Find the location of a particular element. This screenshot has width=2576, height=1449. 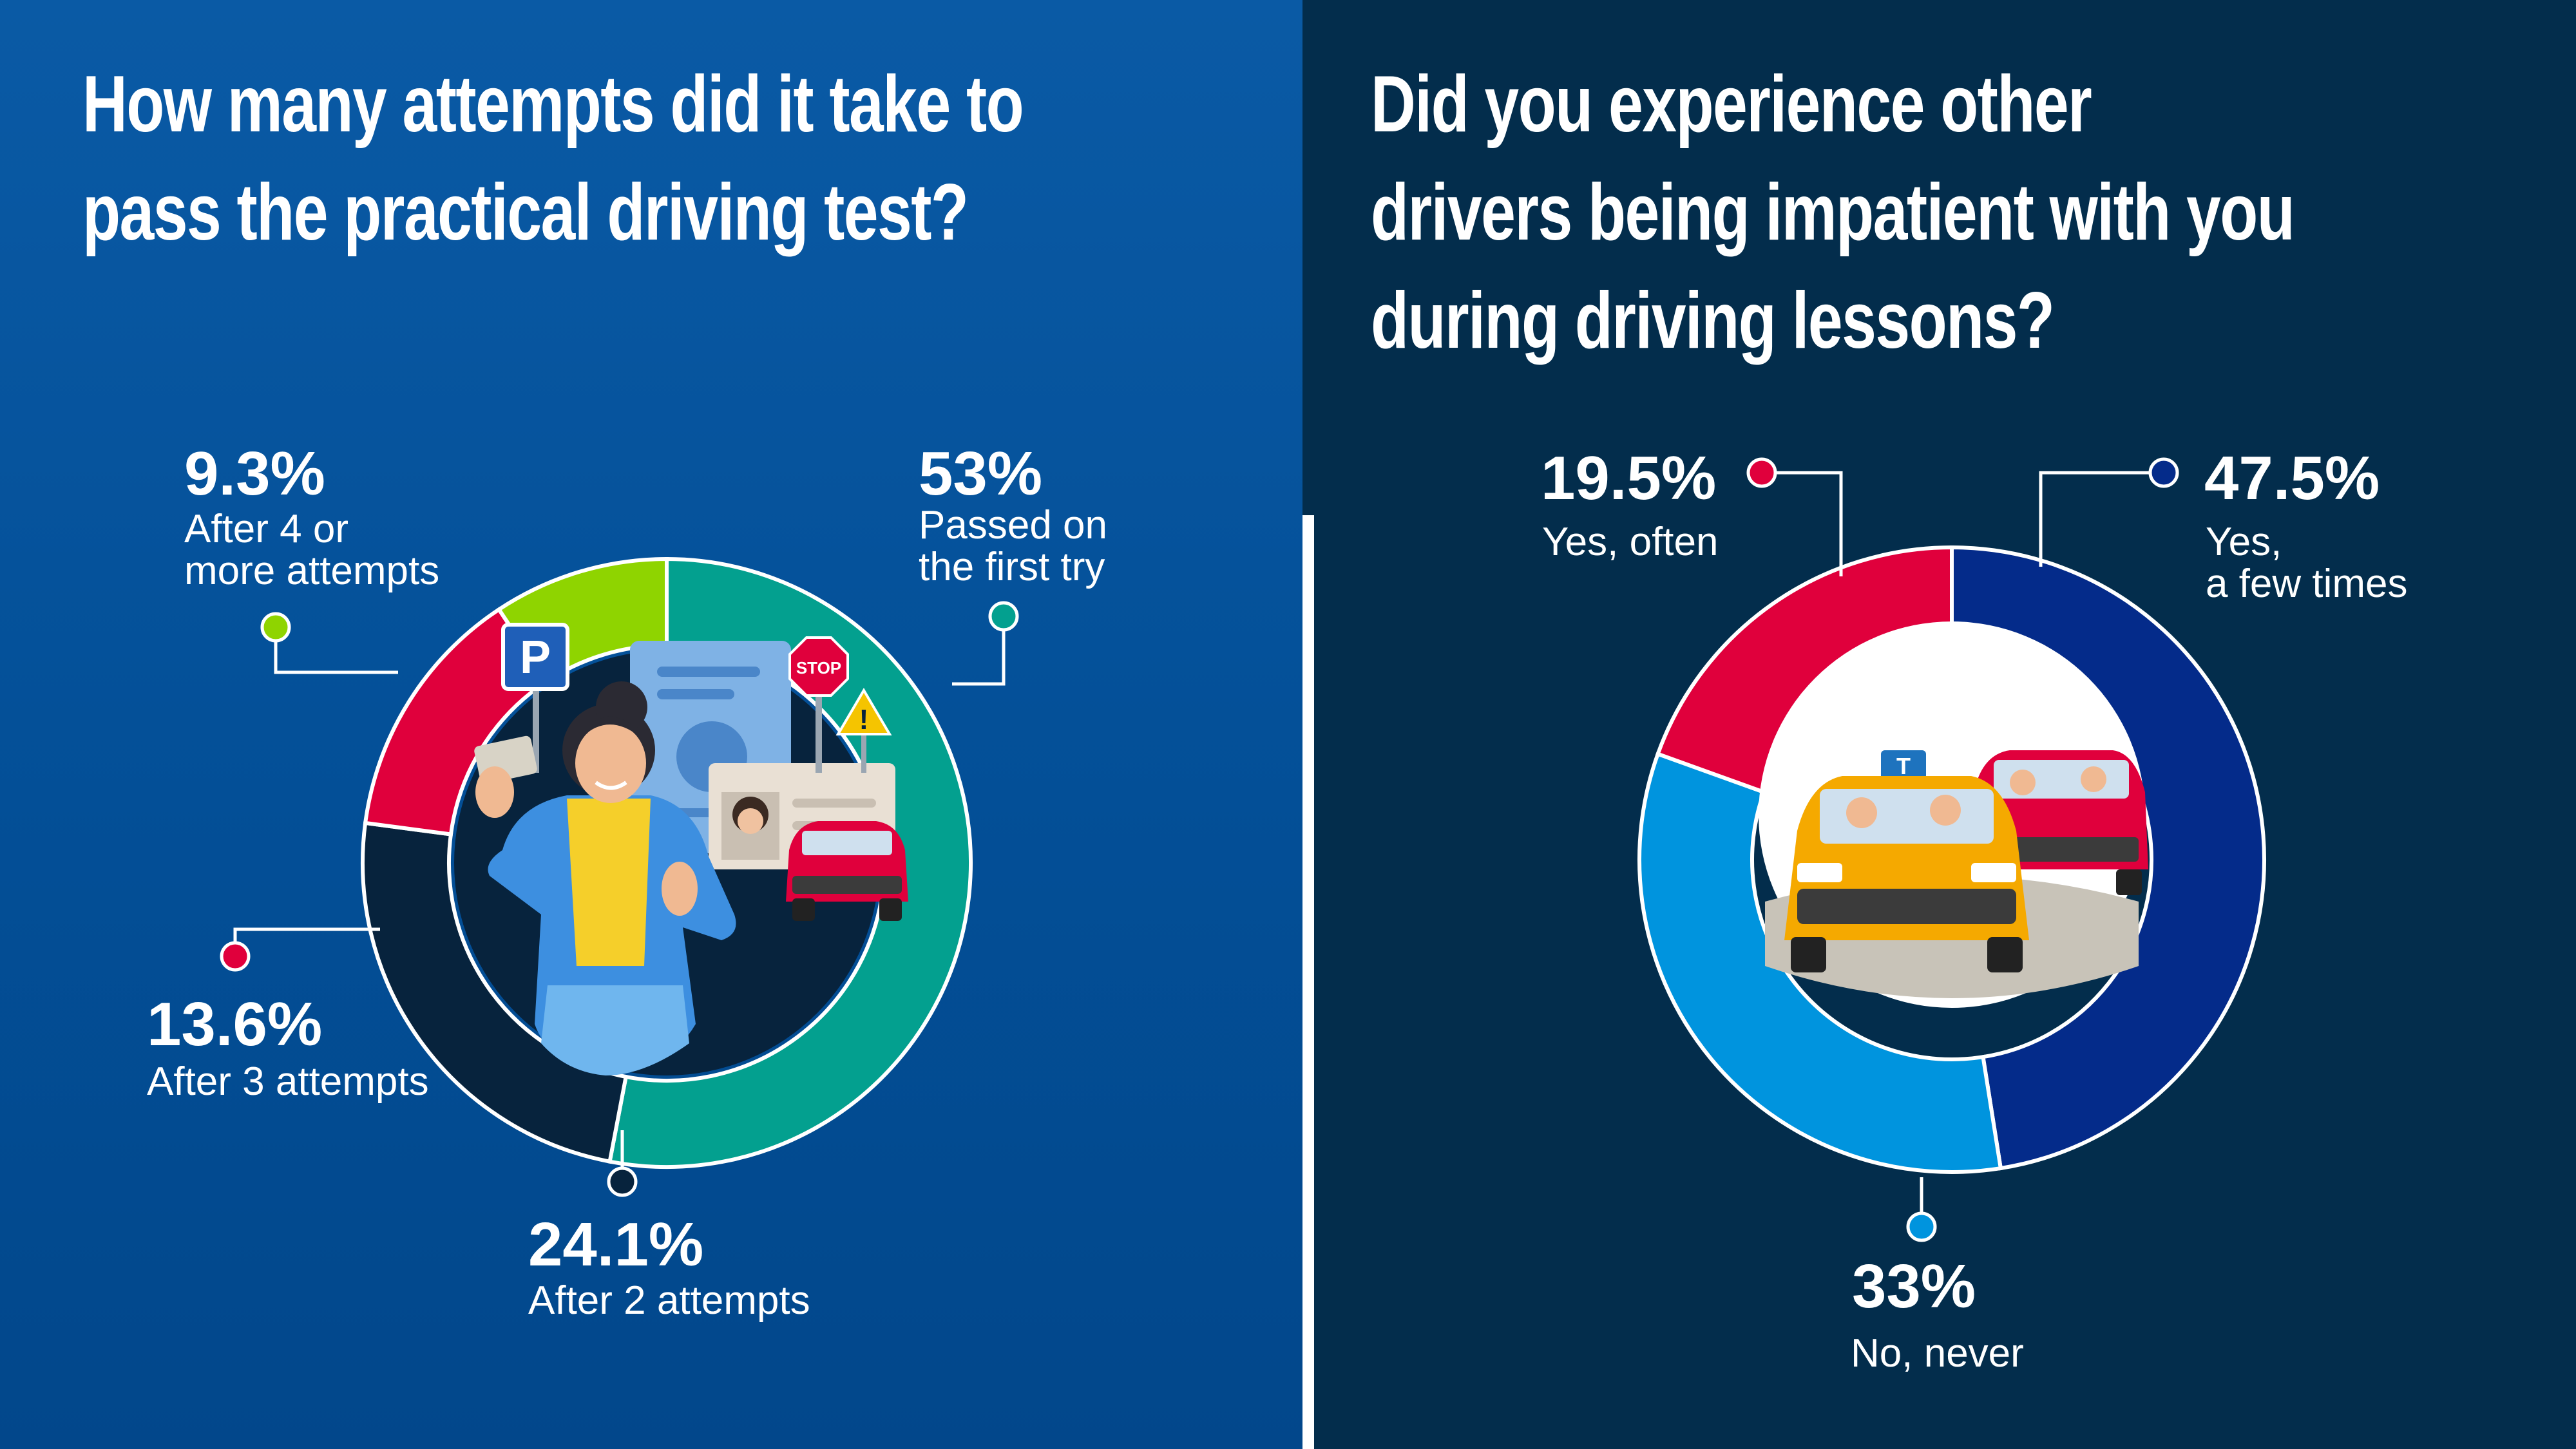

left-slice-2-label-line-1: After 2 attempts is located at coordinates (669, 1300).